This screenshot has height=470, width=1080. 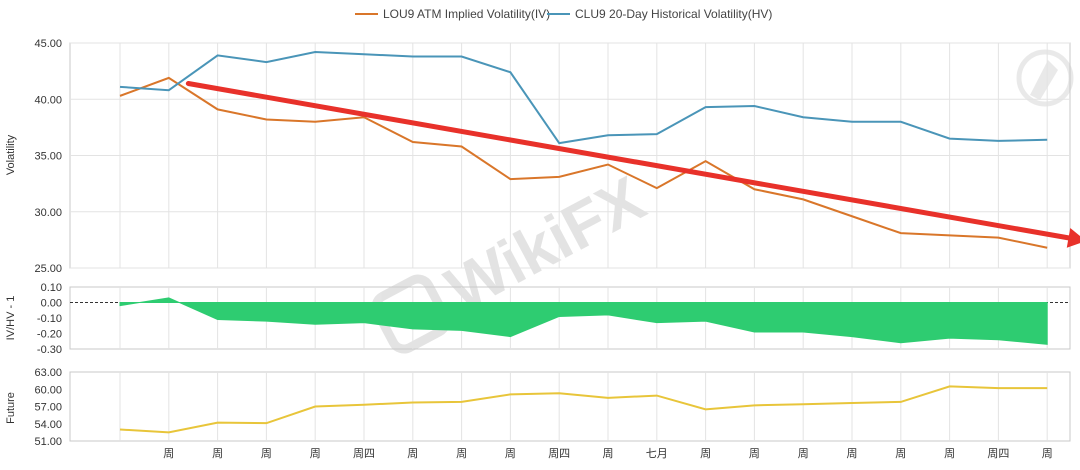 What do you see at coordinates (48, 213) in the screenshot?
I see `ytick-label: 30.00` at bounding box center [48, 213].